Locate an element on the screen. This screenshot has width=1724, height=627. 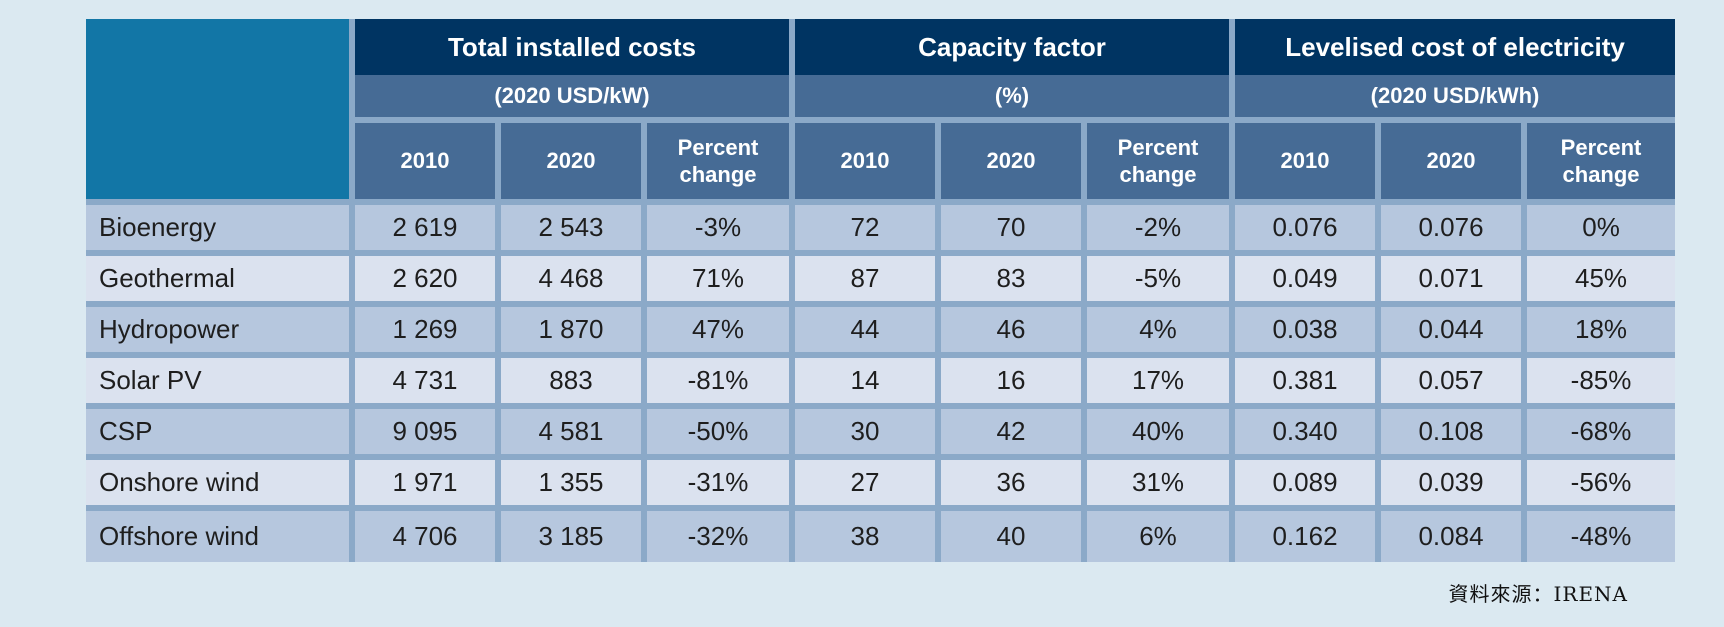
source-note: 資料來源：IRENA is located at coordinates (1538, 594).